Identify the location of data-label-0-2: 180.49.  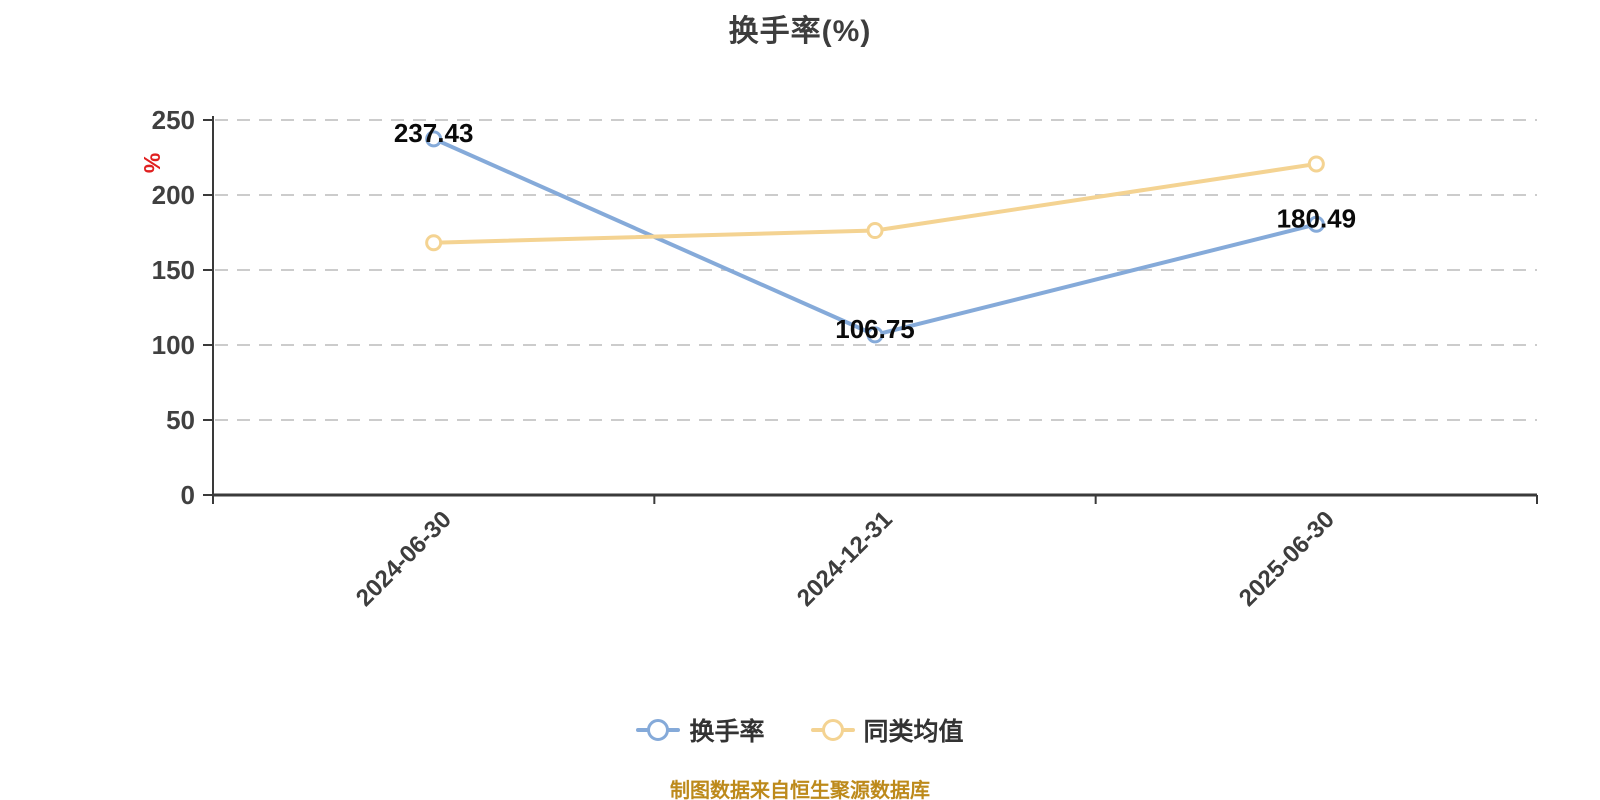
(1317, 218).